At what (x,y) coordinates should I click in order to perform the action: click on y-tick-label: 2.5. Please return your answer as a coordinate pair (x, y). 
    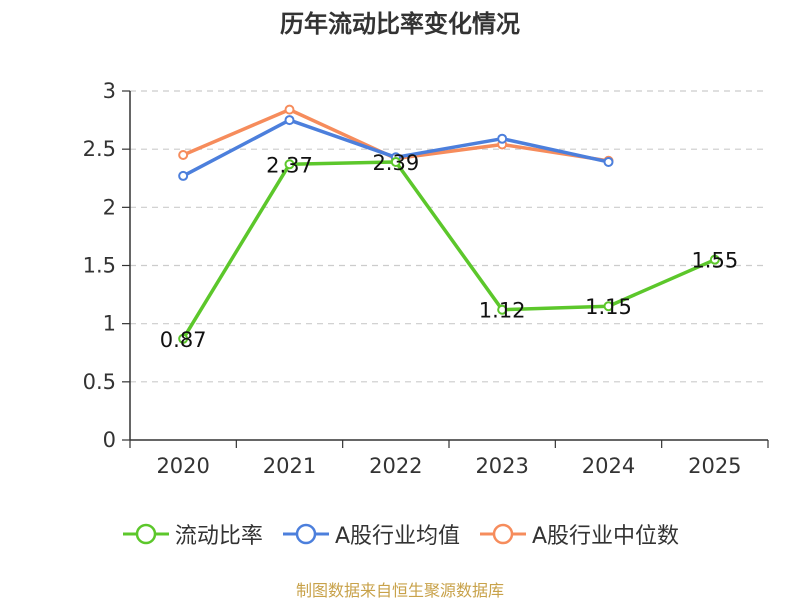
    Looking at the image, I should click on (99, 149).